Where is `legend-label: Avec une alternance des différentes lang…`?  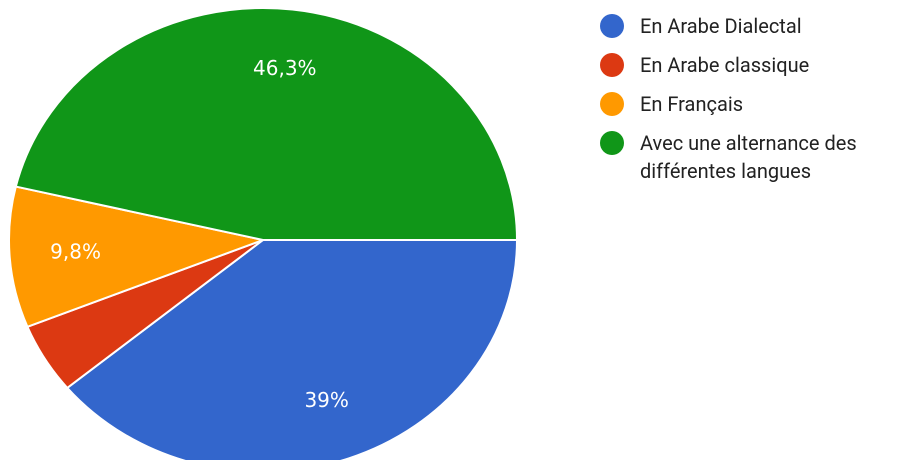 legend-label: Avec une alternance des différentes lang… is located at coordinates (748, 157).